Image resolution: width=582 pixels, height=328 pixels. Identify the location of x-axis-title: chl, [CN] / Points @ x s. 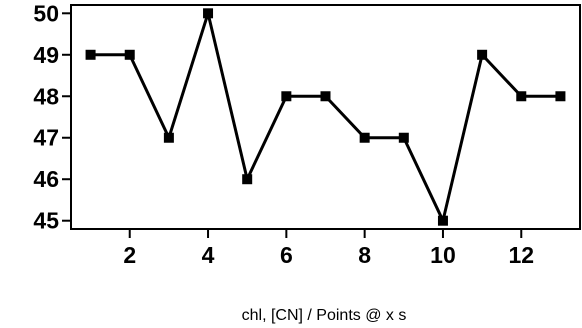
(324, 315).